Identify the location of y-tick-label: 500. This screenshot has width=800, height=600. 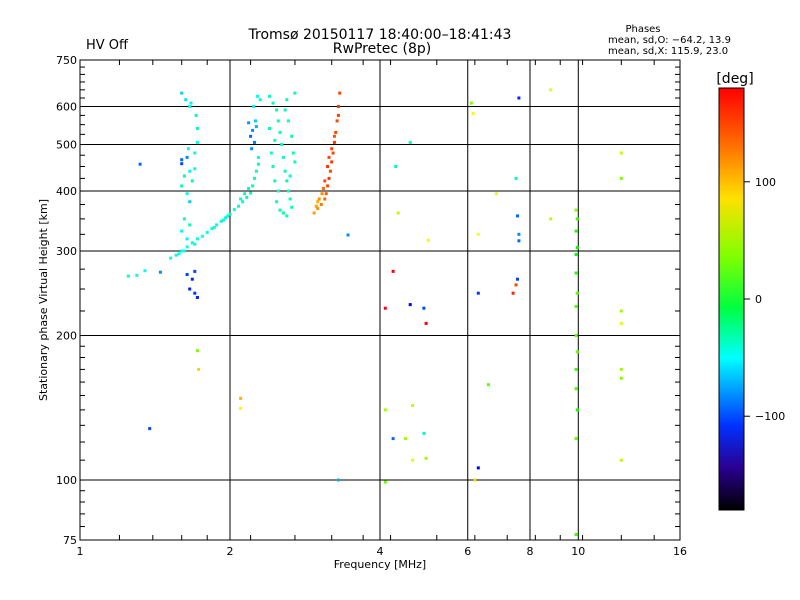
(66, 145).